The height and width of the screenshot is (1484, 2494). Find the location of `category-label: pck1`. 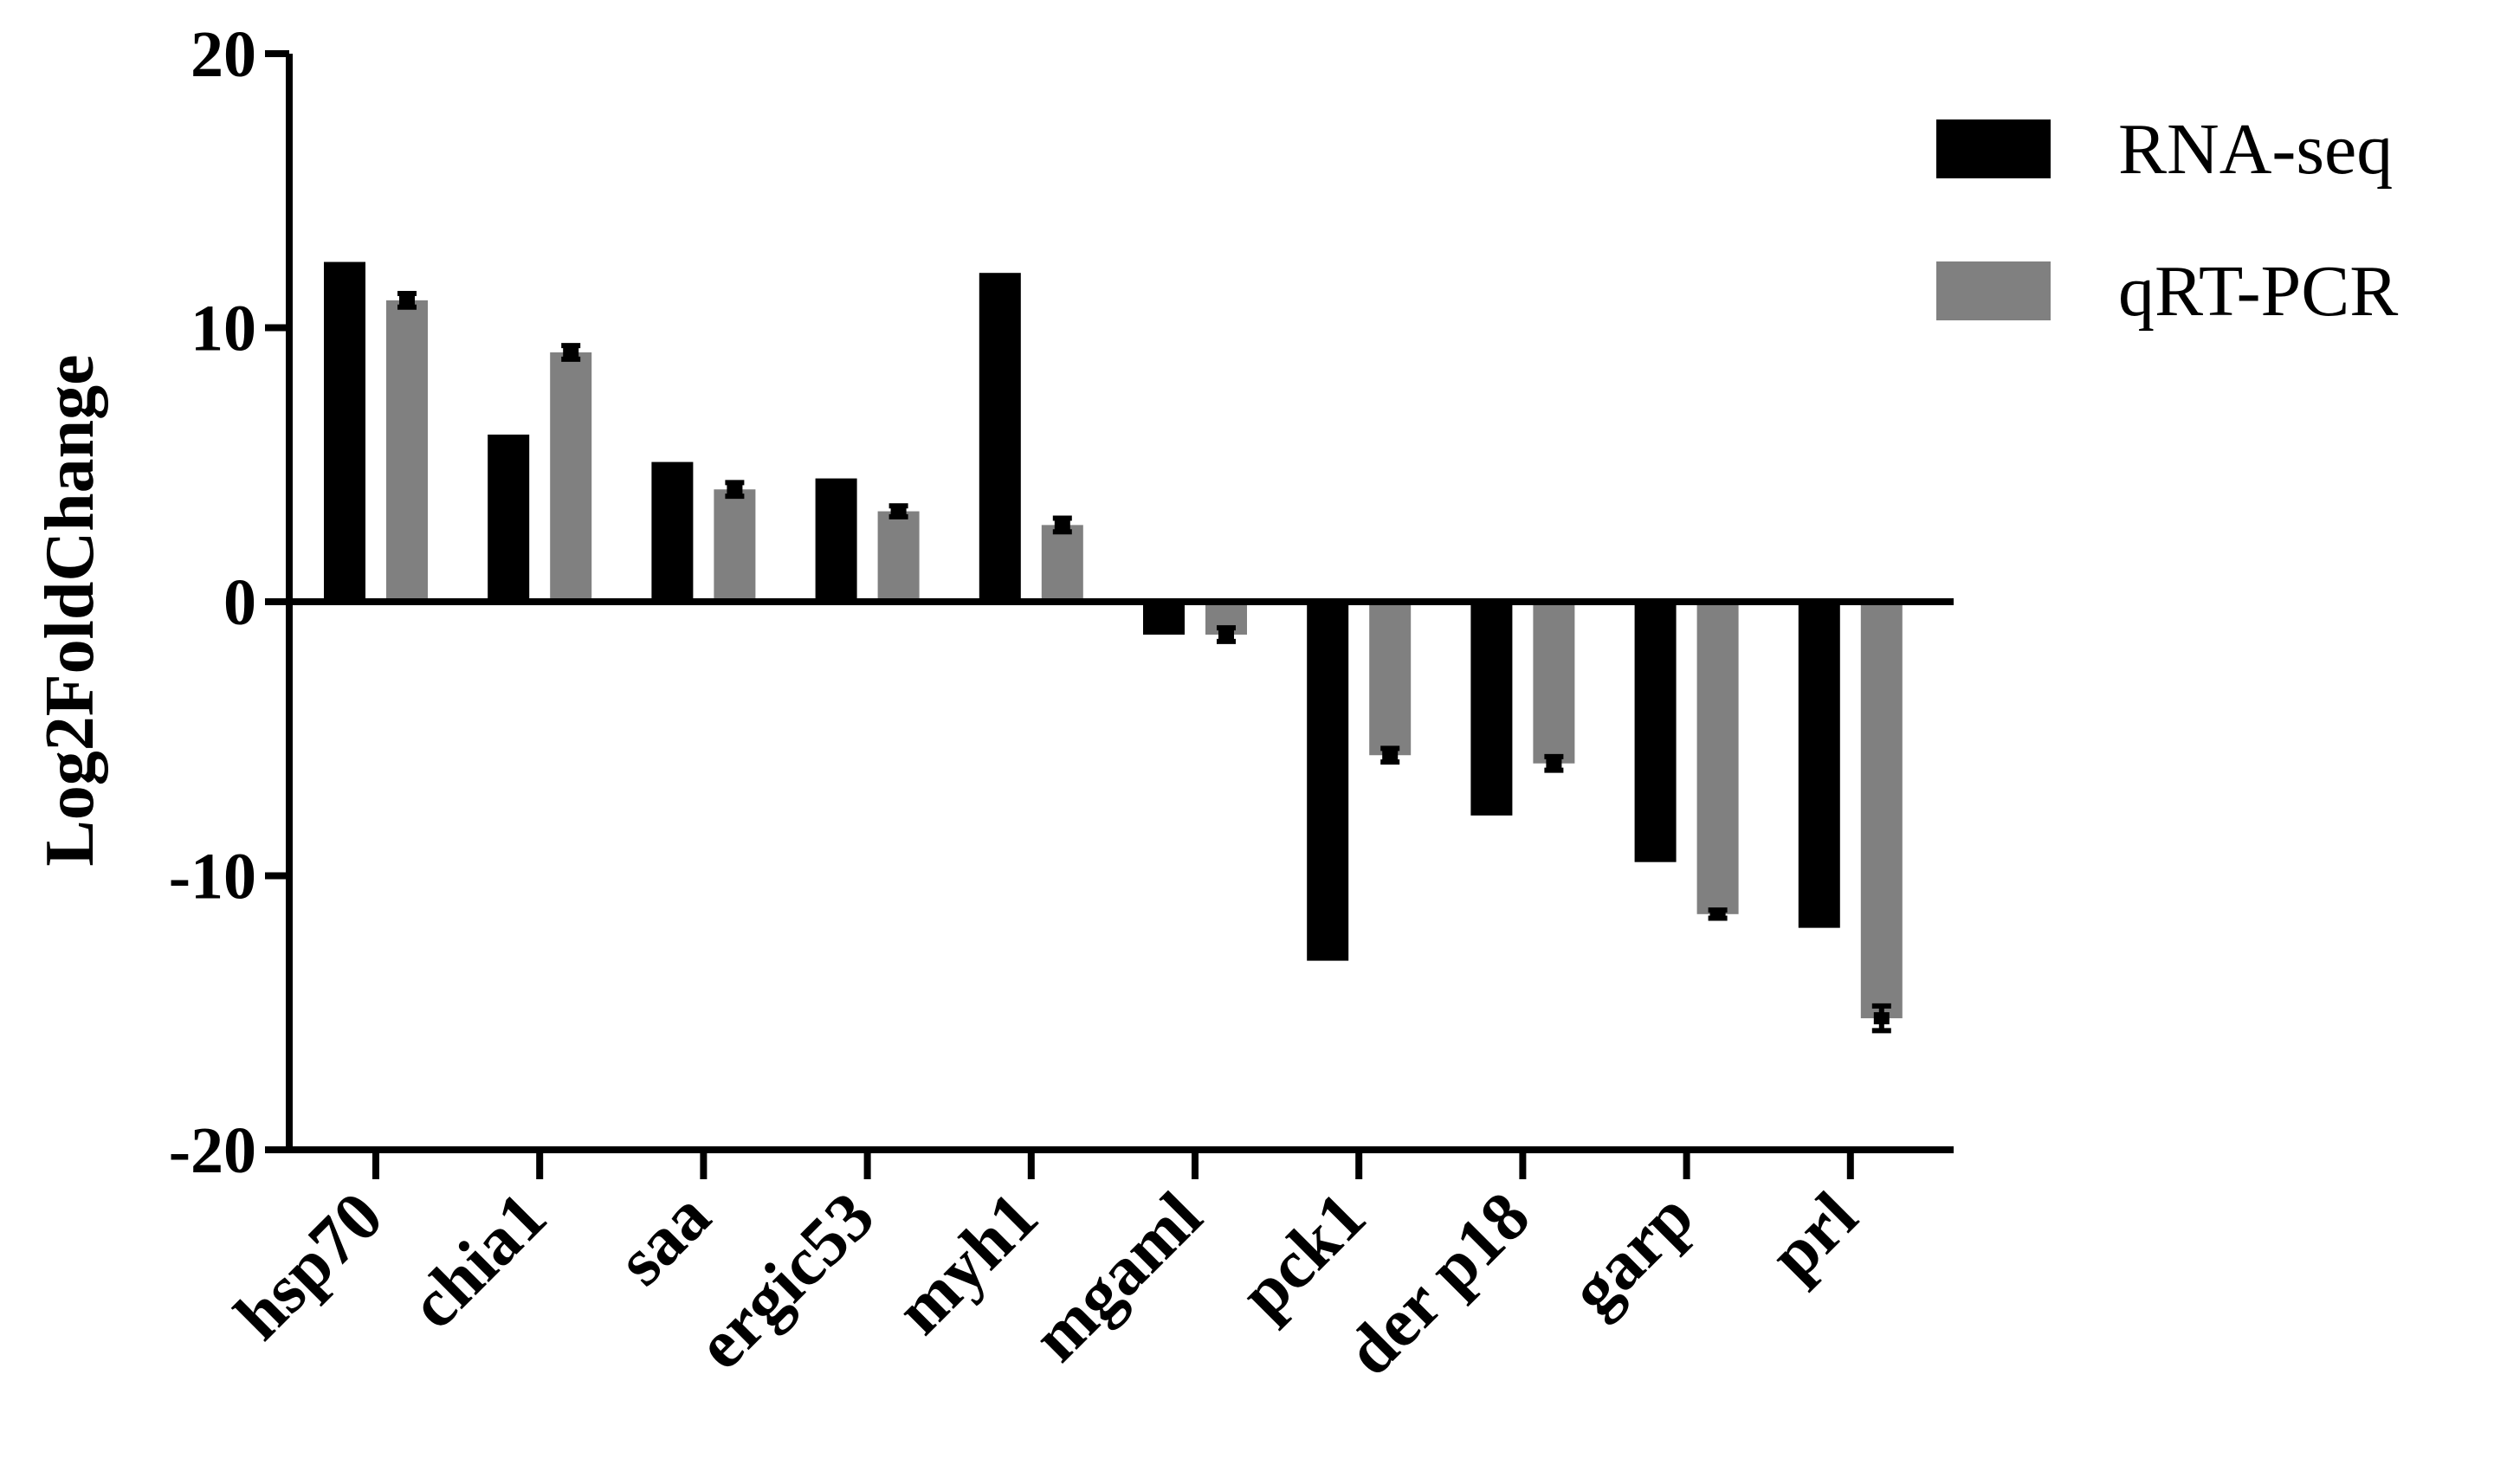

category-label: pck1 is located at coordinates (1302, 1255).